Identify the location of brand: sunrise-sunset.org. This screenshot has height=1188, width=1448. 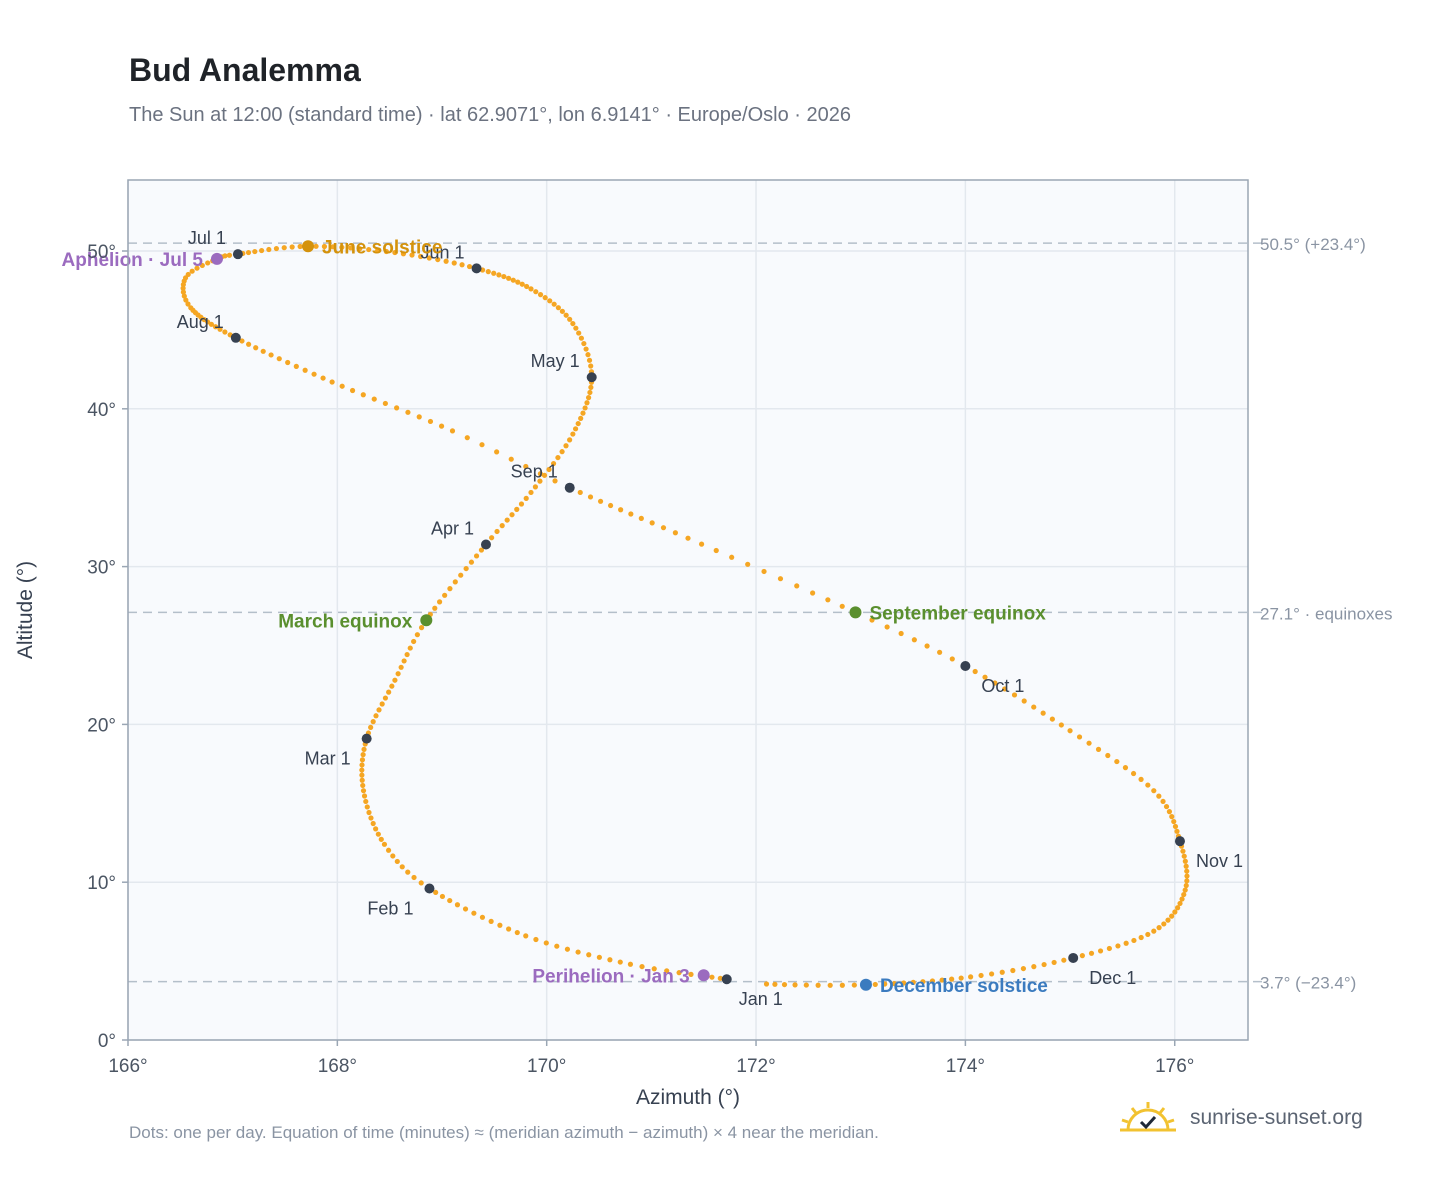
(1241, 1118).